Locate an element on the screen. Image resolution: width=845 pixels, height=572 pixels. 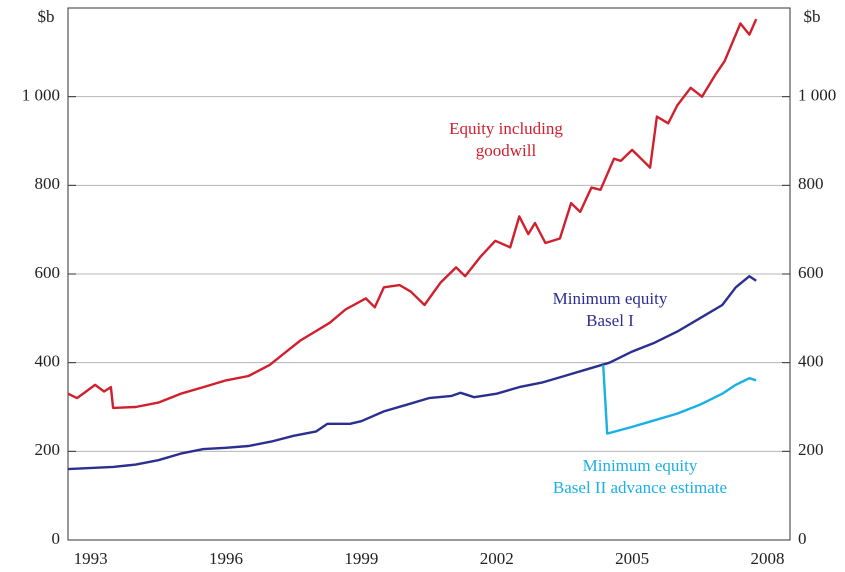
y2-tick-label: 400 is located at coordinates (811, 361).